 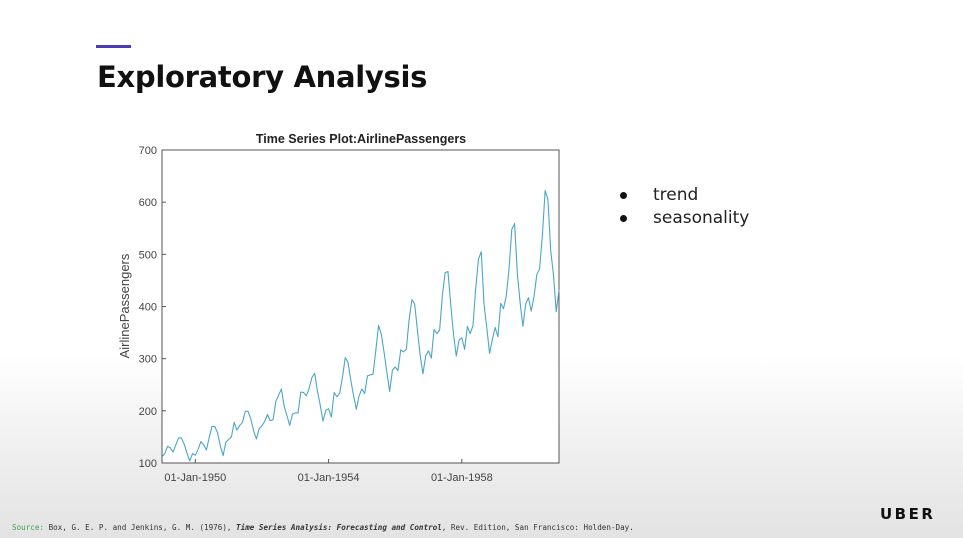 I want to click on bullet-seasonality: seasonality, so click(x=683, y=218).